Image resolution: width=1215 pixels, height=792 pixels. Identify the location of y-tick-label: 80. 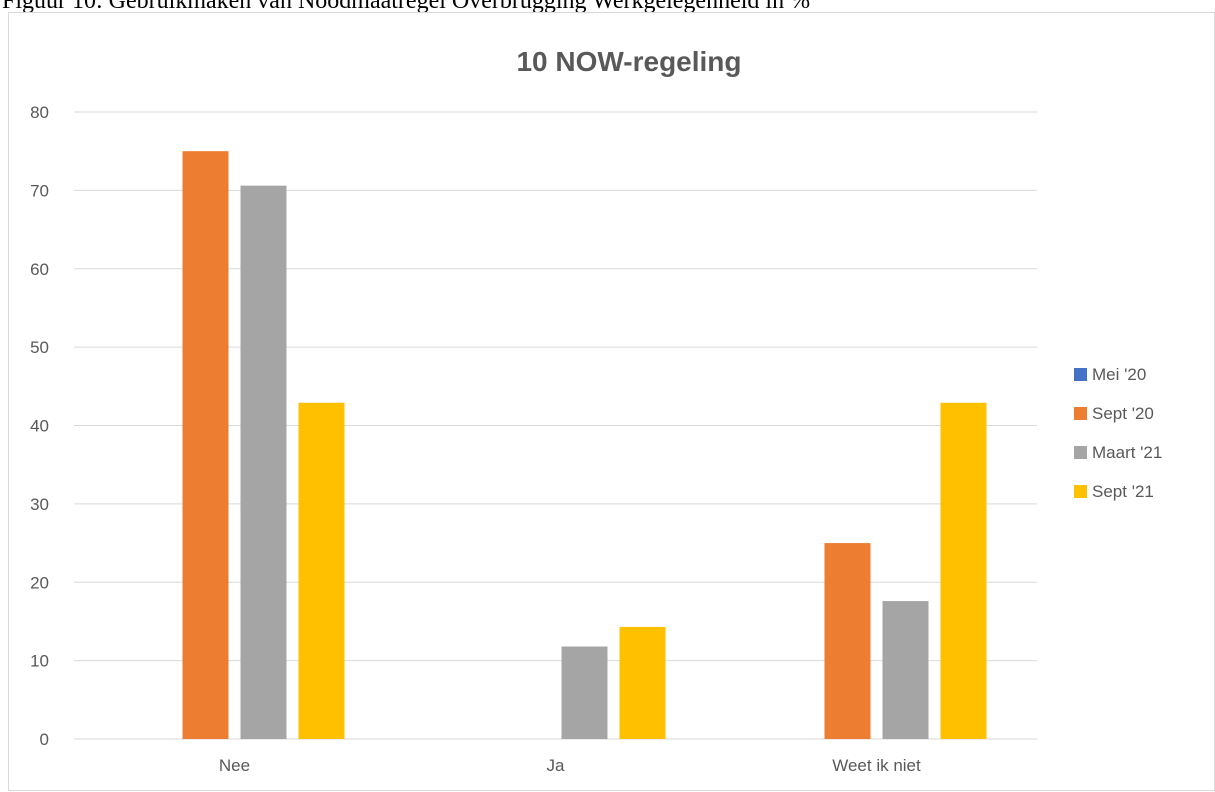
(39, 112).